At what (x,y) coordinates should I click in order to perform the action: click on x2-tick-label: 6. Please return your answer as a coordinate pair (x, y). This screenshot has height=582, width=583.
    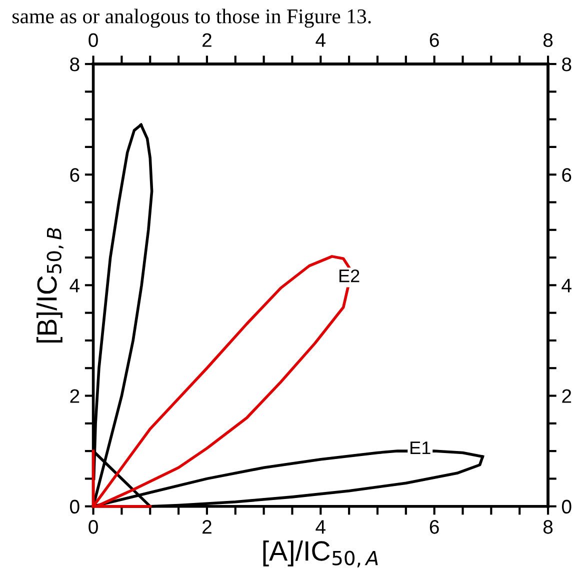
    Looking at the image, I should click on (434, 40).